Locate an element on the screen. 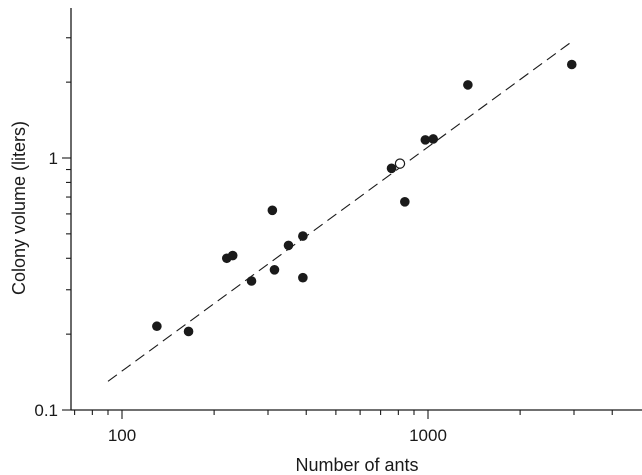 The height and width of the screenshot is (475, 642). x-tick-label: 1000 is located at coordinates (428, 435).